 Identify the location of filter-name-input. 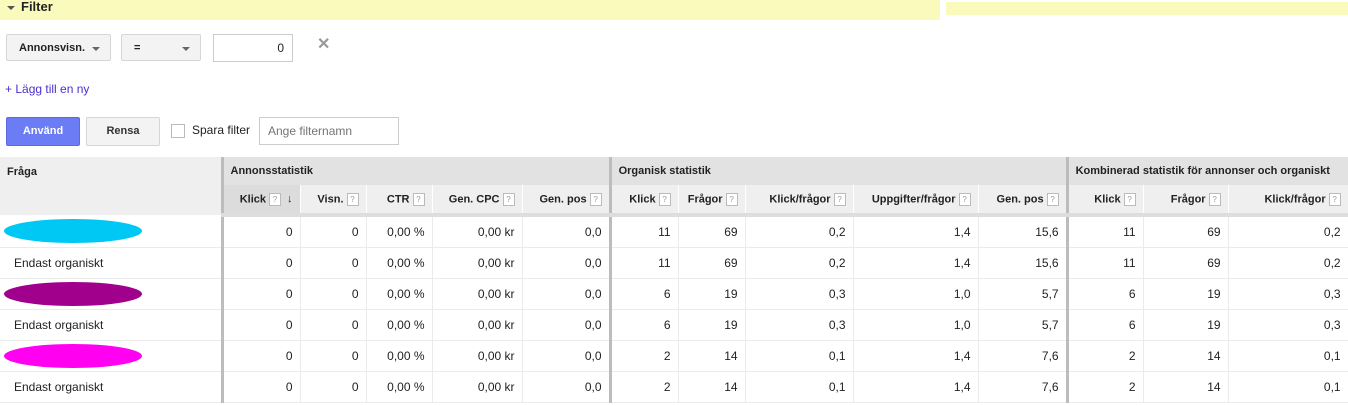
(329, 131).